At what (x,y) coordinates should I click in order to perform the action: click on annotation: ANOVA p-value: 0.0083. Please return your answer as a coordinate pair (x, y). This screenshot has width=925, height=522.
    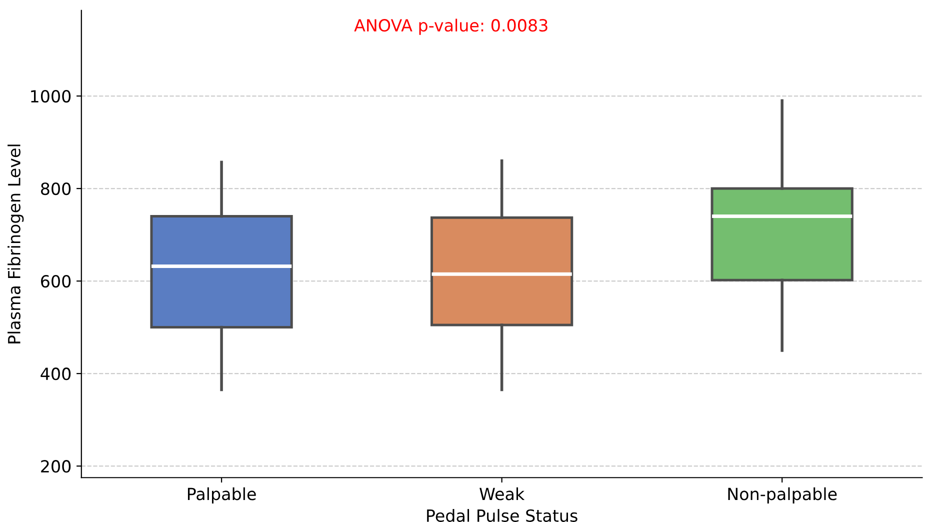
    Looking at the image, I should click on (451, 26).